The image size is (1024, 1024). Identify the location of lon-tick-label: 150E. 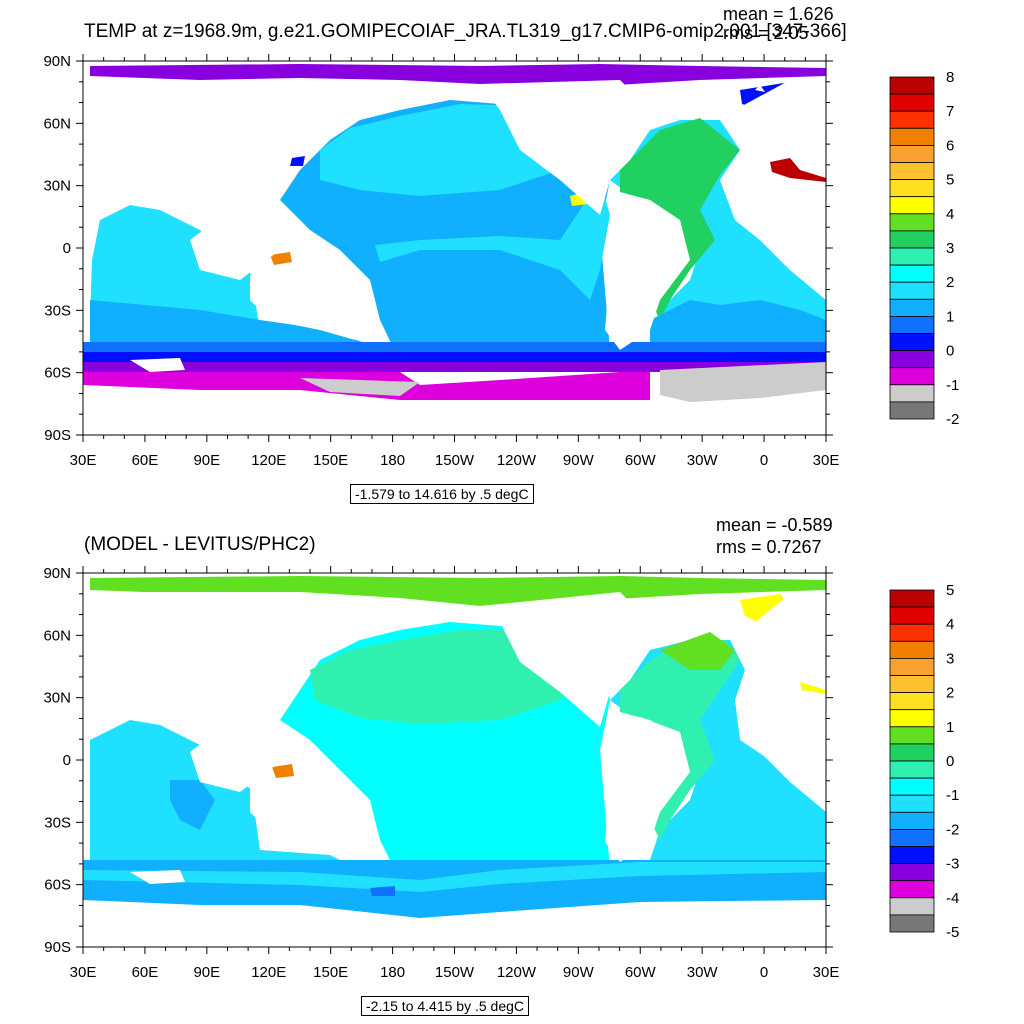
(330, 460).